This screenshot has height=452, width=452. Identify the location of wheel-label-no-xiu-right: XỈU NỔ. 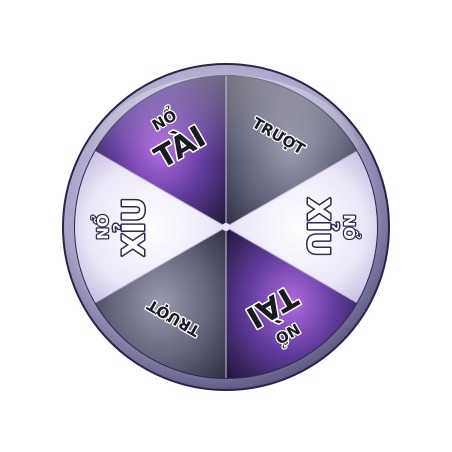
(331, 227).